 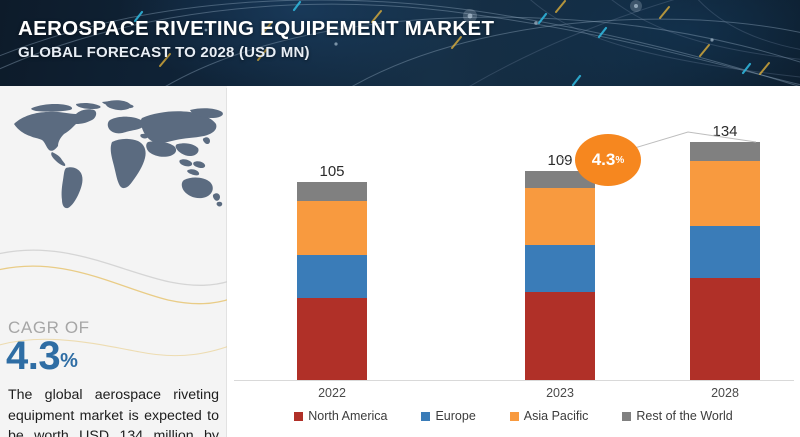 I want to click on page-subtitle: GLOBAL FORECAST TO 2028 (USD MN), so click(x=164, y=52).